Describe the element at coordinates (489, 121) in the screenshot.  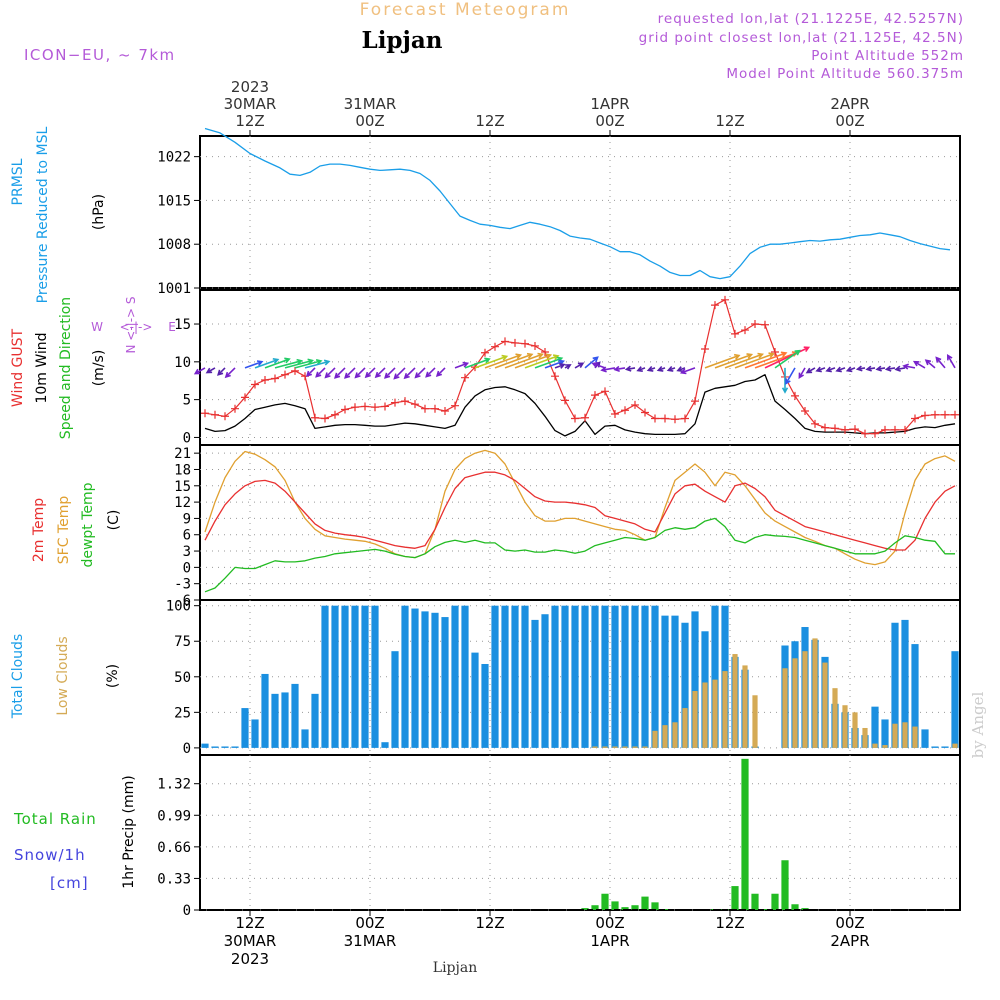
I see `top-time-label: 12Z` at that location.